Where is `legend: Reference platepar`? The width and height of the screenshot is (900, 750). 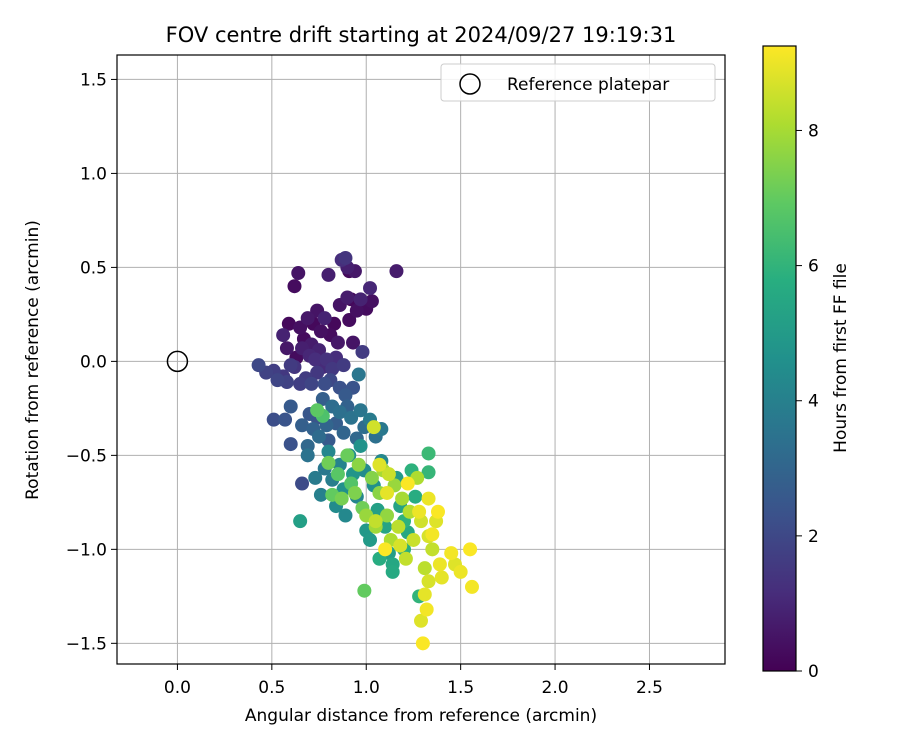
legend: Reference platepar is located at coordinates (578, 82).